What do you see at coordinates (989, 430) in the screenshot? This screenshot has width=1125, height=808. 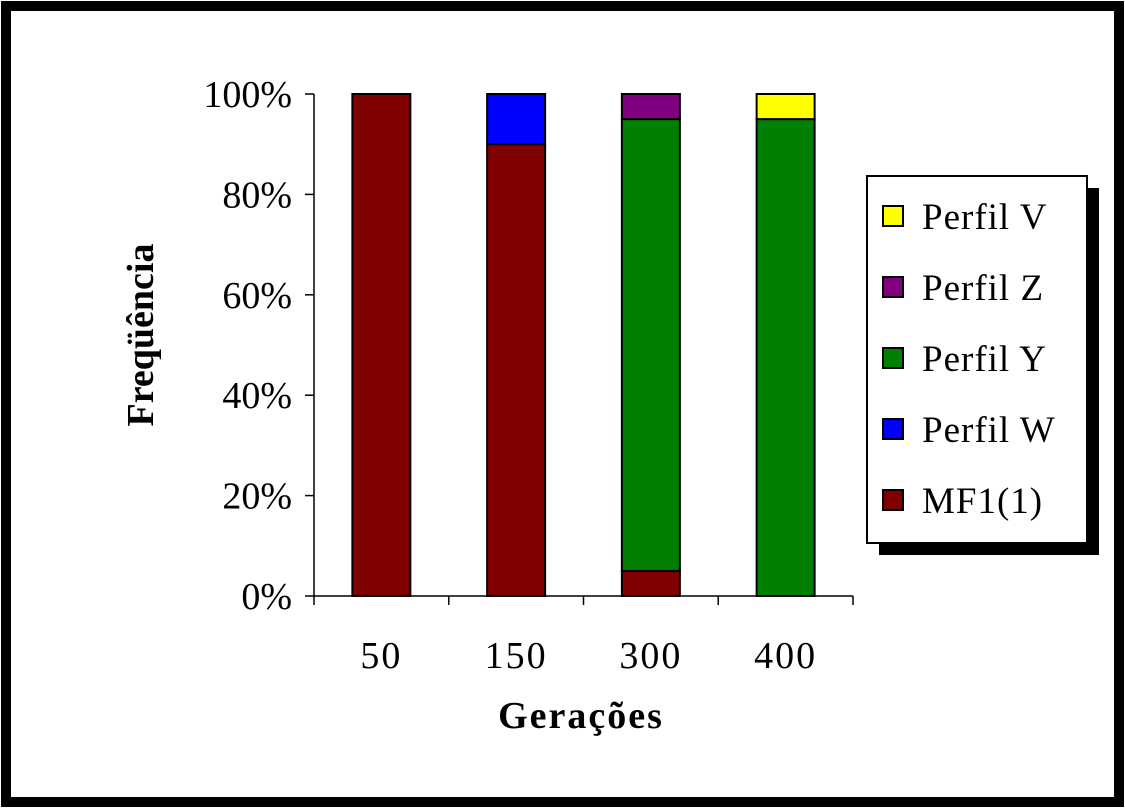 I see `legend-label: Perfil W` at bounding box center [989, 430].